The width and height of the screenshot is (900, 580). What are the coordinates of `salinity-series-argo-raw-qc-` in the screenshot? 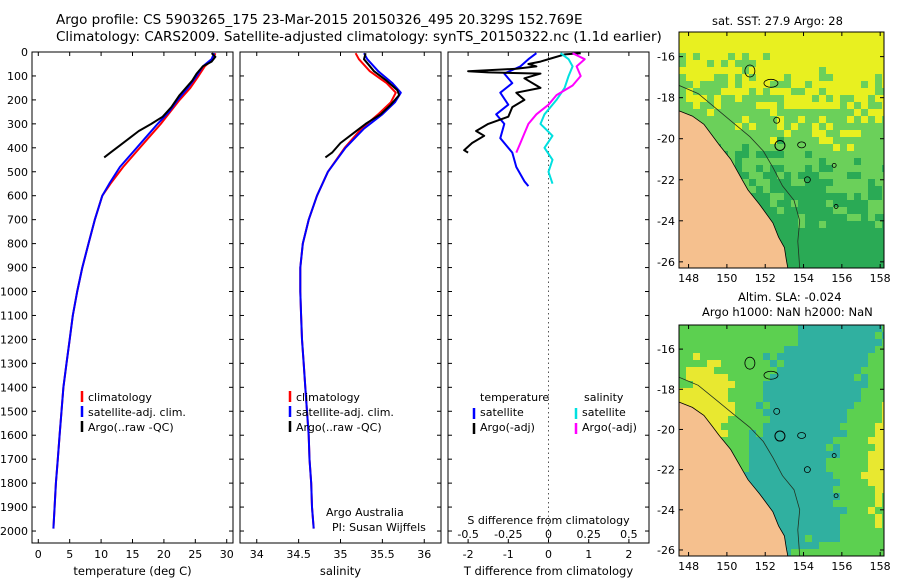 It's located at (362, 105).